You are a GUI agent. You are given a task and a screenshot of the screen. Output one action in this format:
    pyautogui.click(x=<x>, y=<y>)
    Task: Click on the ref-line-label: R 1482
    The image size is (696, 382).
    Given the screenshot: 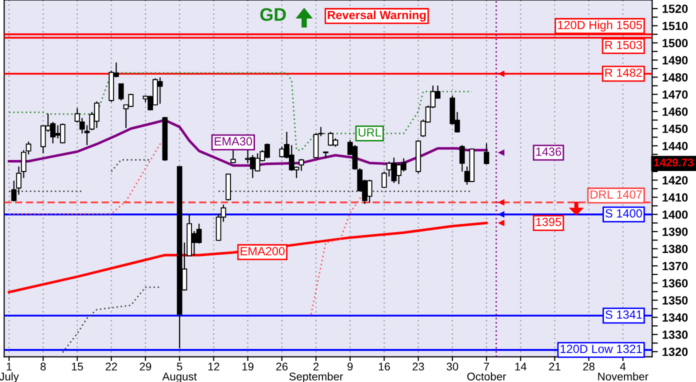 What is the action you would take?
    pyautogui.click(x=623, y=72)
    